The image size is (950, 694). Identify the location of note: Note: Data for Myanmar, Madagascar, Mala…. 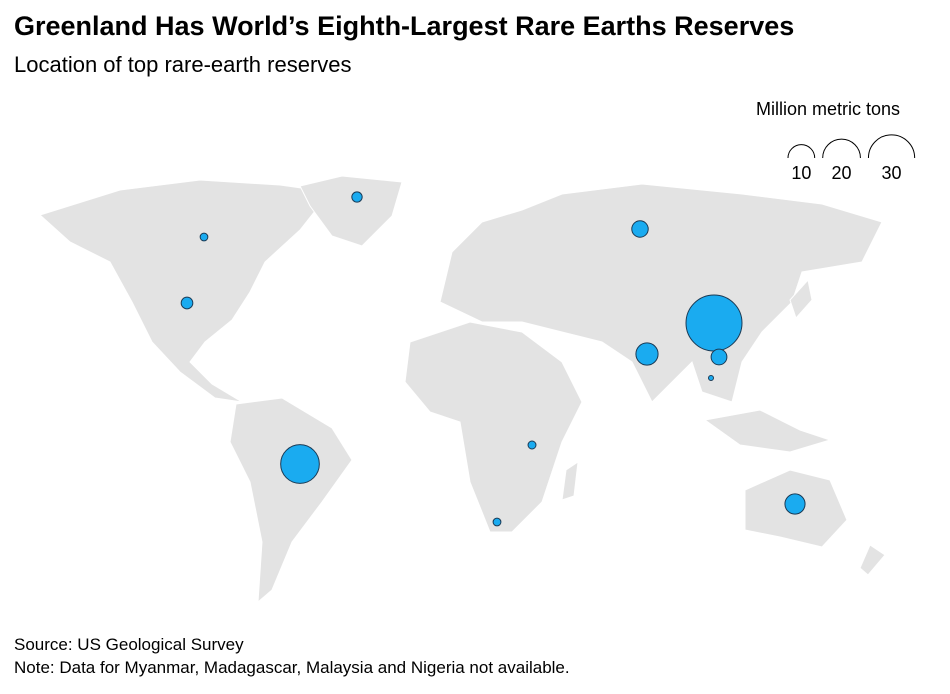
(292, 667).